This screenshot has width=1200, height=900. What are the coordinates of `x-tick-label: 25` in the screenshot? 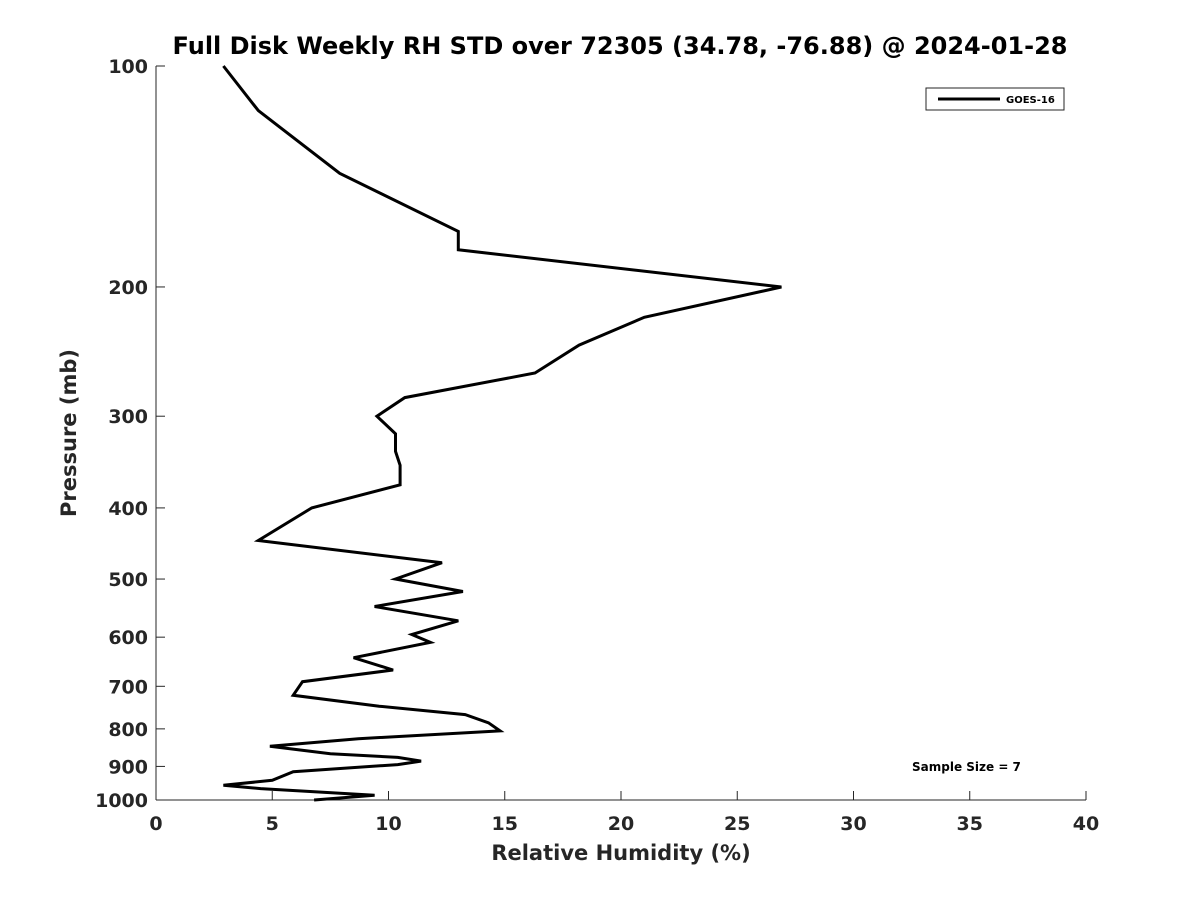 It's located at (737, 824).